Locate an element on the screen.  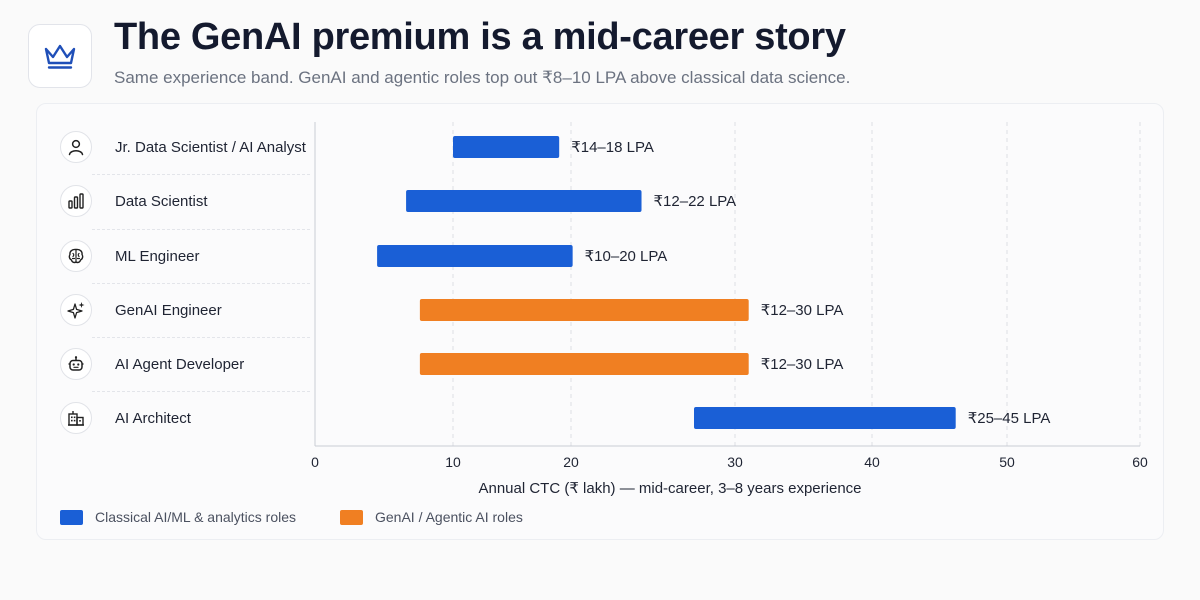
role-row: GenAI Engineer is located at coordinates (141, 310).